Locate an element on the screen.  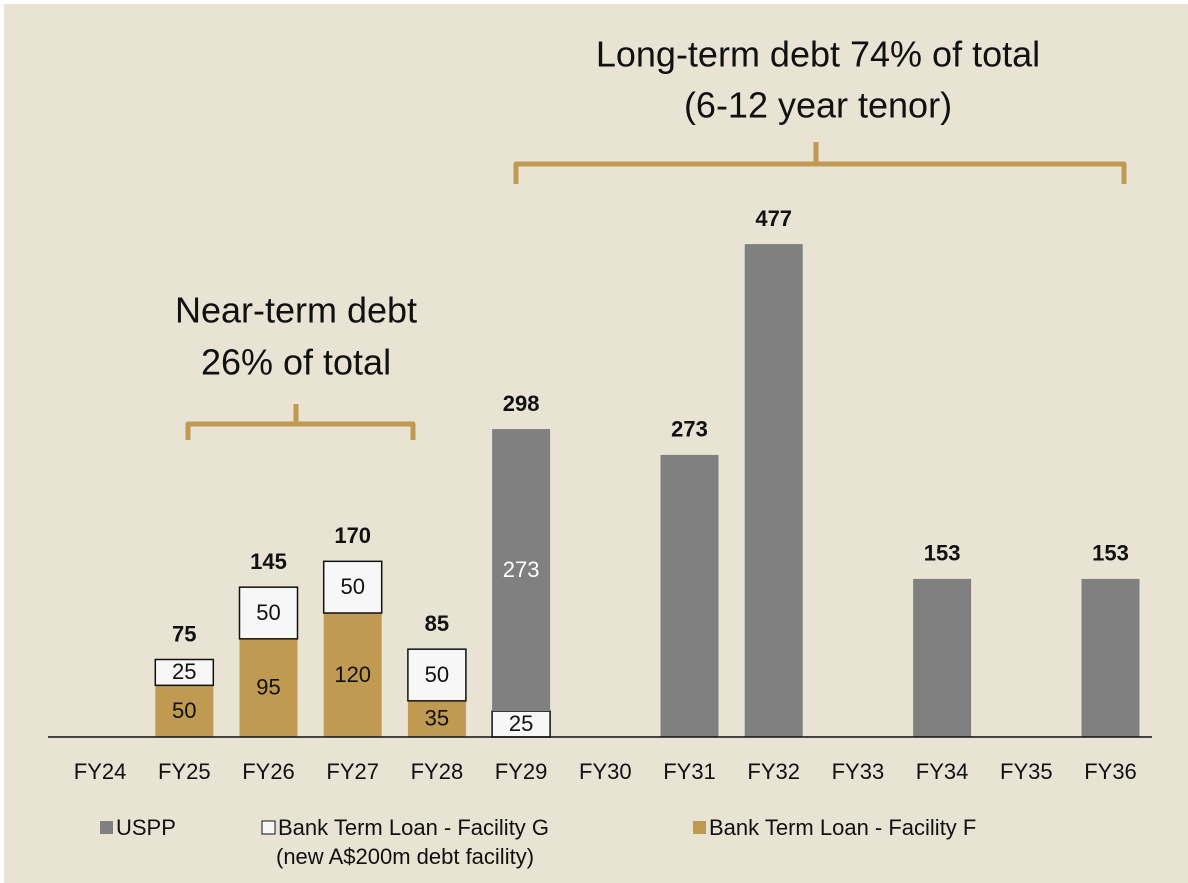
x-tick-label: FY25 is located at coordinates (184, 771).